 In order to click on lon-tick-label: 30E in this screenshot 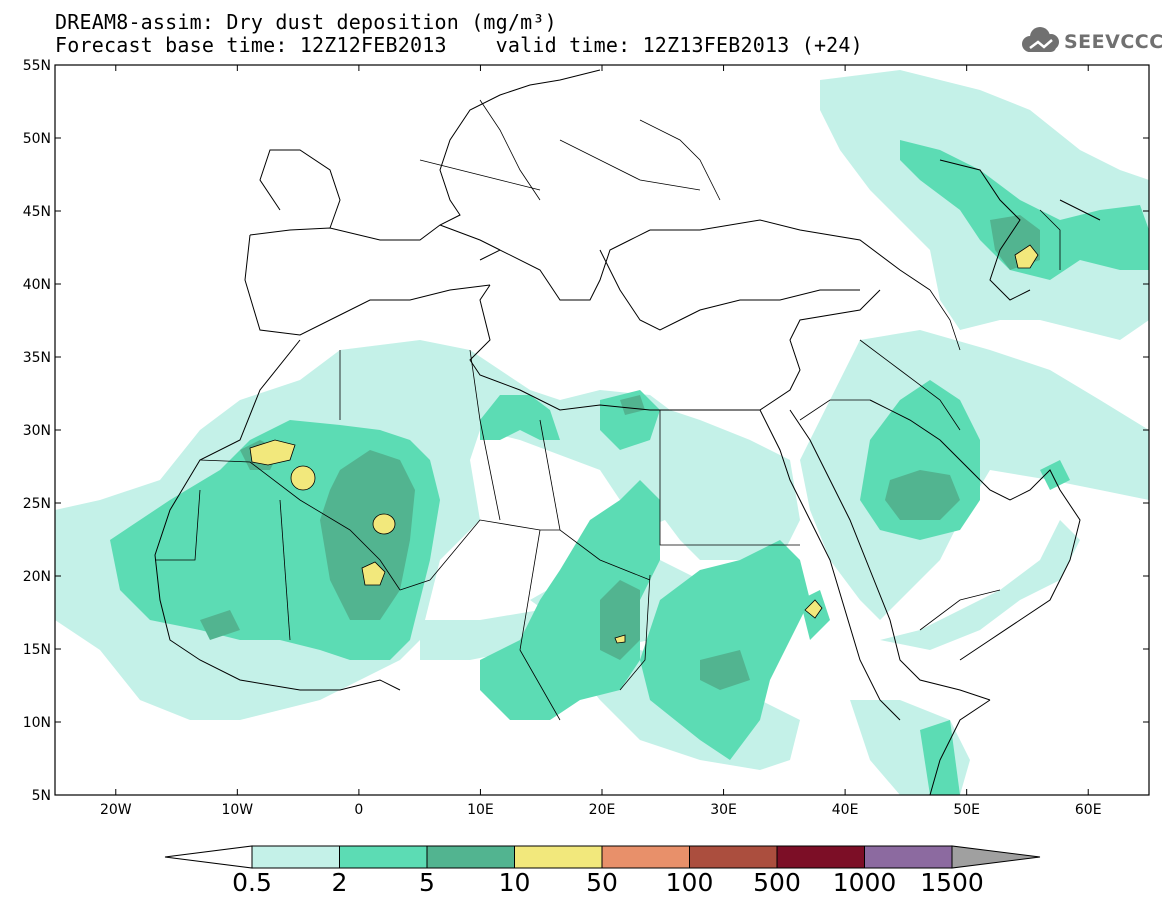, I will do `click(723, 810)`.